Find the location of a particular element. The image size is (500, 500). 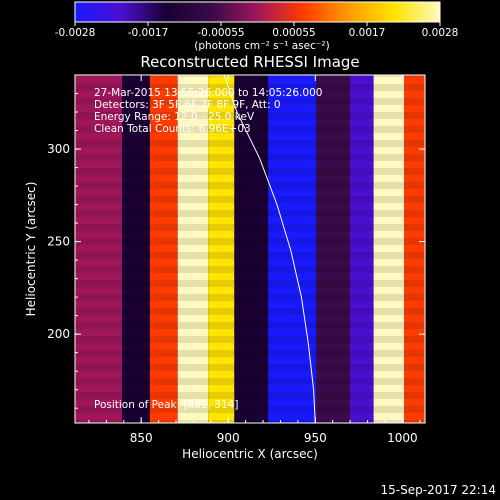

annotation-clean-counts: Clean Total Counts: 6.96E+03 is located at coordinates (172, 129).